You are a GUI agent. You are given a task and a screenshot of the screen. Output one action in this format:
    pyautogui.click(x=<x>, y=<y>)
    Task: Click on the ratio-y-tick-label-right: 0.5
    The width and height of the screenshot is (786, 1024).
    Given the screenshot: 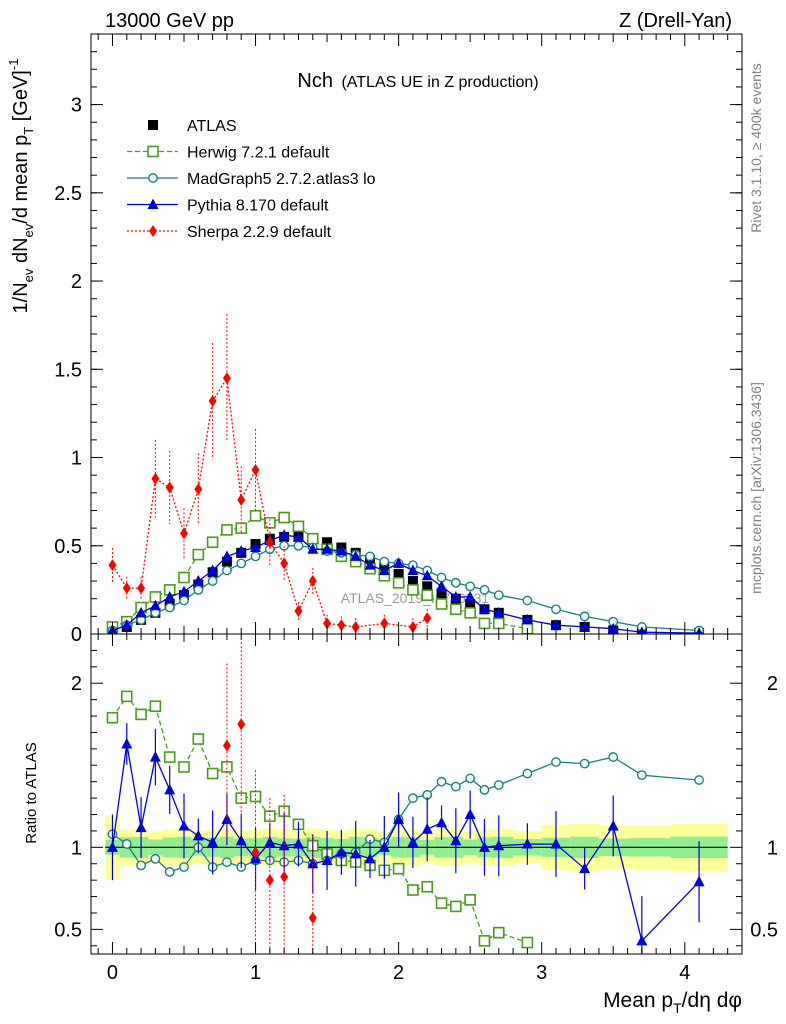 What is the action you would take?
    pyautogui.click(x=764, y=930)
    